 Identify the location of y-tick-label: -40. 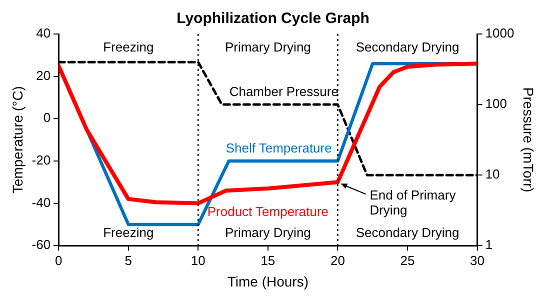
(41, 202).